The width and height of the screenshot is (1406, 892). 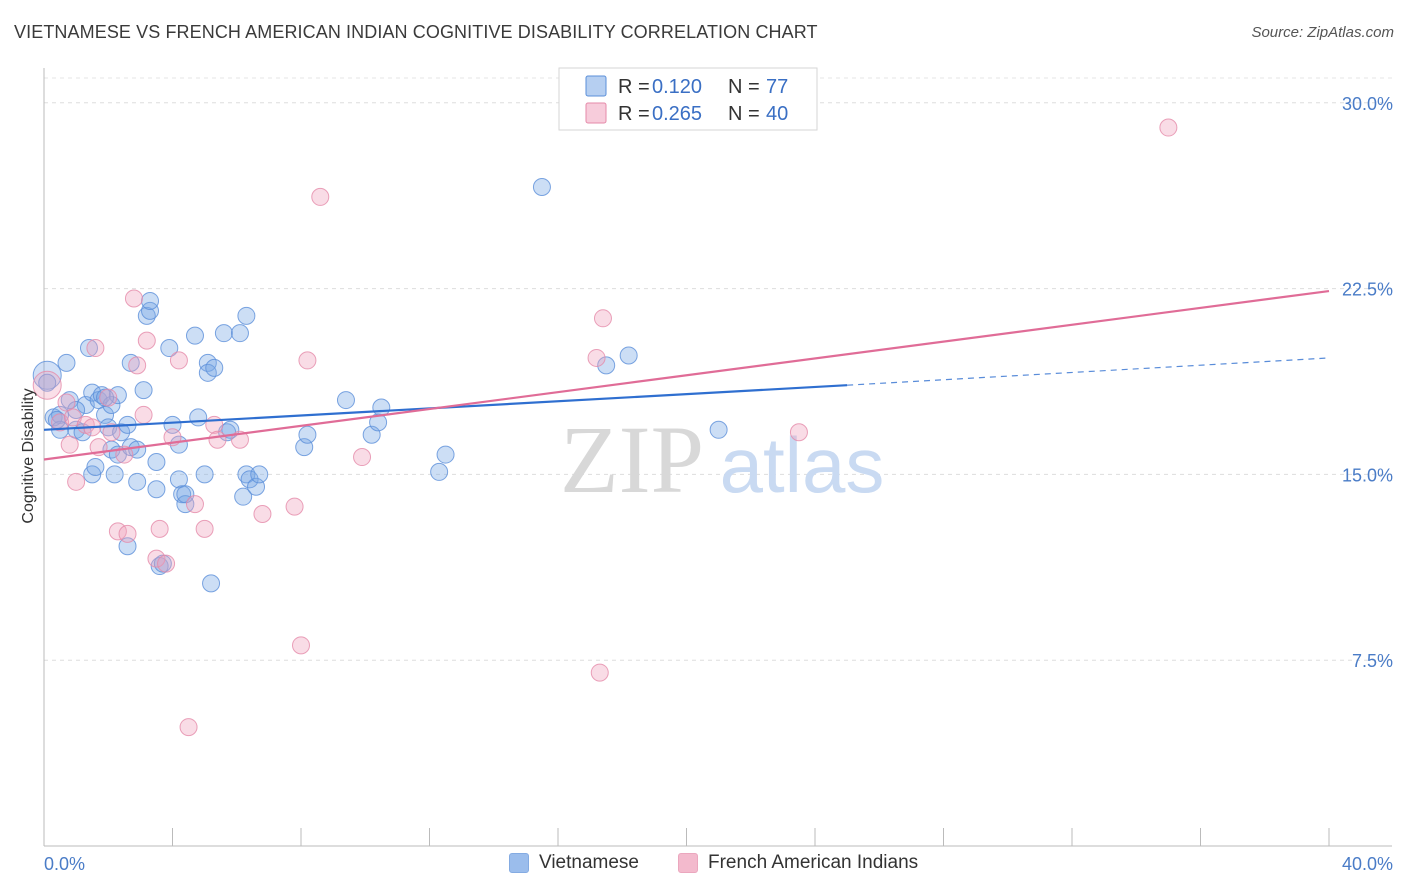 I want to click on bottom-legend-item-french-american-indians: French American Indians, so click(x=798, y=863).